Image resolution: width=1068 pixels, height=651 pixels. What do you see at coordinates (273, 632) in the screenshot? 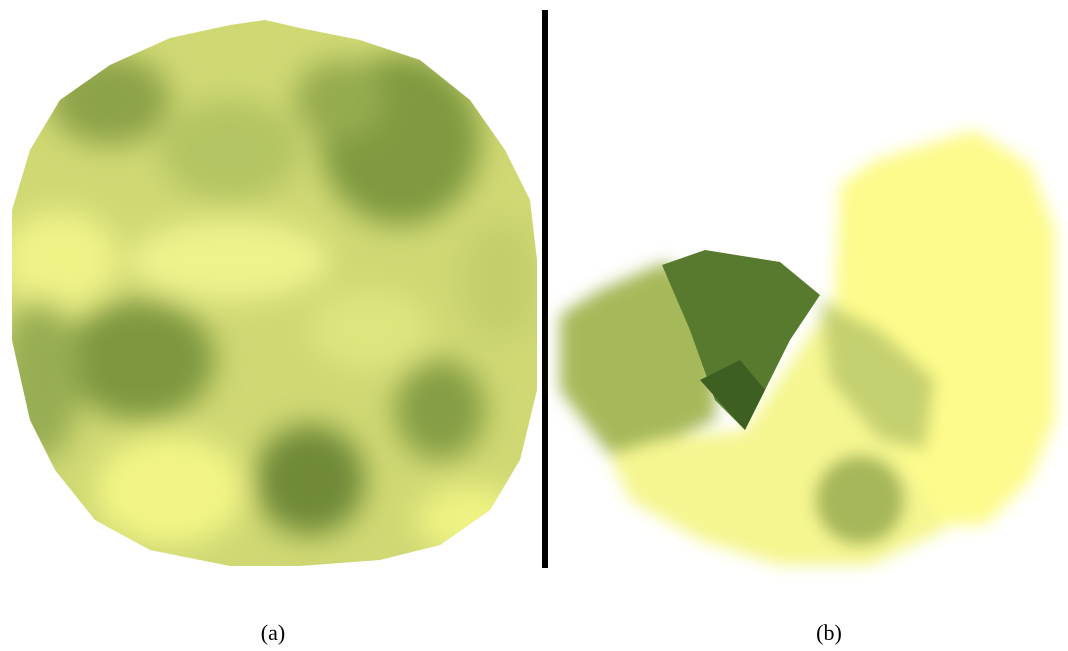
I see `caption: (a)` at bounding box center [273, 632].